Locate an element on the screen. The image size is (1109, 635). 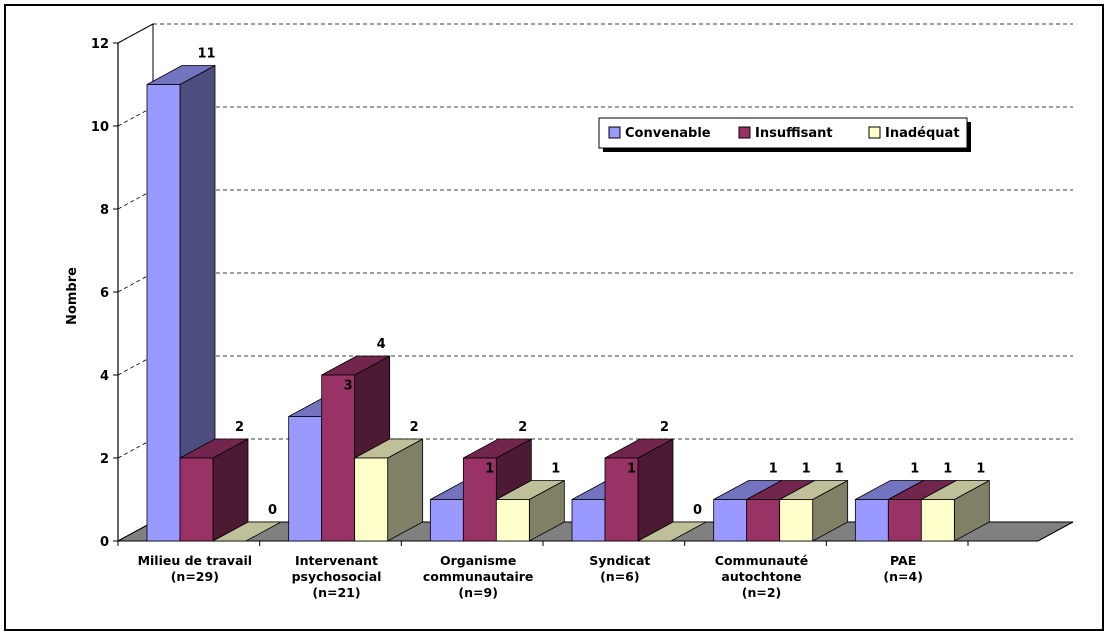
category-label: Organisme is located at coordinates (478, 560).